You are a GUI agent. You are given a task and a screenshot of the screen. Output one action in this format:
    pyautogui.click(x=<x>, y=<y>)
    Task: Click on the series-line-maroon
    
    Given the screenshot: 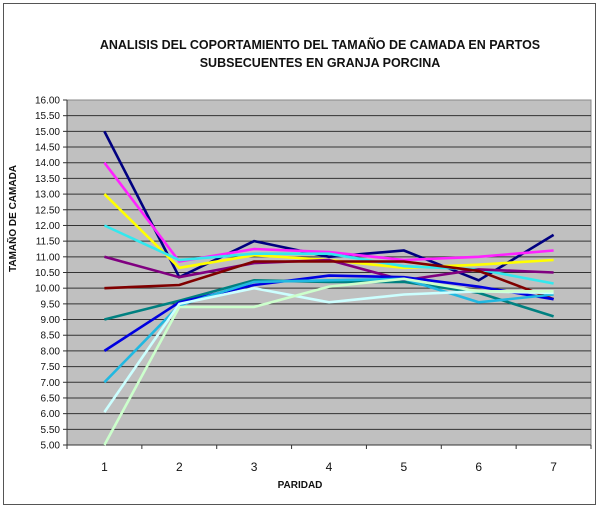 What is the action you would take?
    pyautogui.click(x=329, y=280)
    